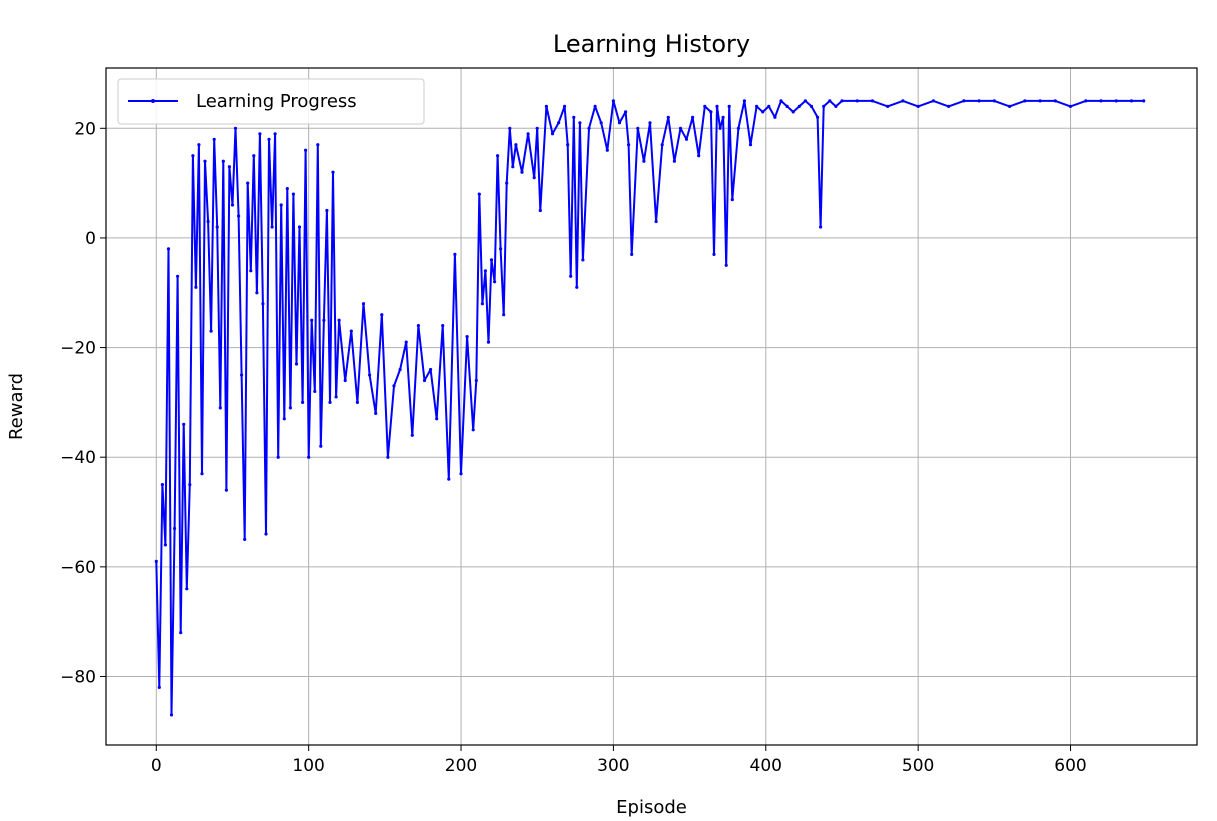 The width and height of the screenshot is (1217, 821). What do you see at coordinates (308, 766) in the screenshot?
I see `x-tick-label: 100` at bounding box center [308, 766].